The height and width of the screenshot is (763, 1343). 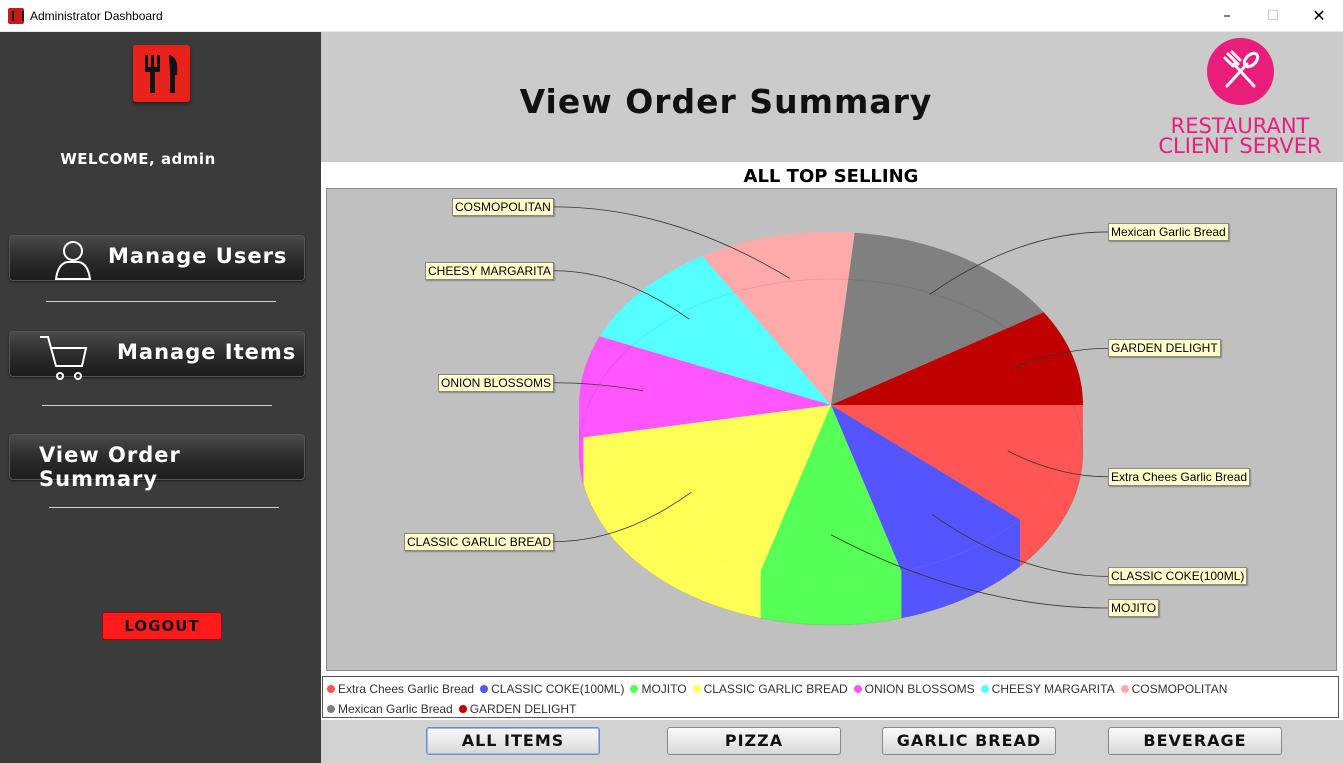 I want to click on pie-label-0: Extra Chees Garlic Bread, so click(x=1179, y=476).